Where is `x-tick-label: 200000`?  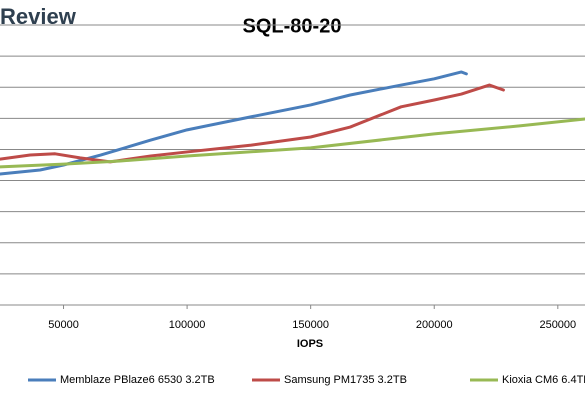 x-tick-label: 200000 is located at coordinates (434, 325).